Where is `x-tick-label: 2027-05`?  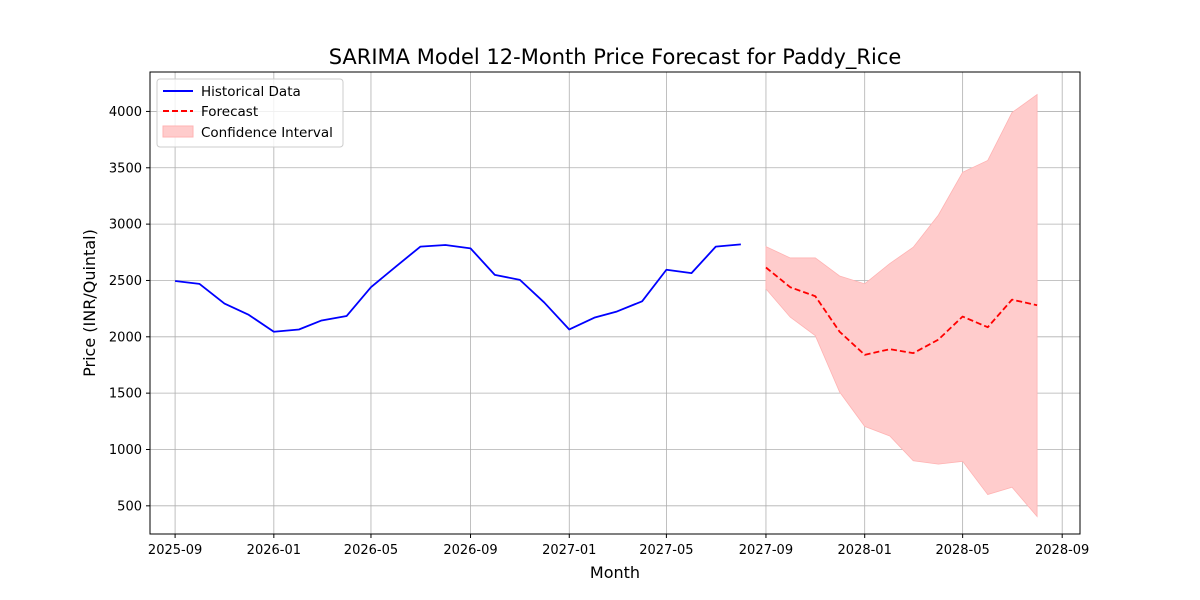 x-tick-label: 2027-05 is located at coordinates (666, 550).